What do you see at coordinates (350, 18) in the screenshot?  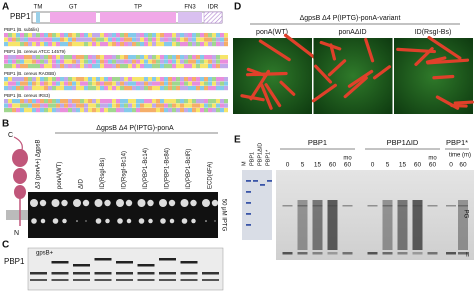 I see `strain-header: ΔgpsB Δ4 P(IPTG)-ponA-variant` at bounding box center [350, 18].